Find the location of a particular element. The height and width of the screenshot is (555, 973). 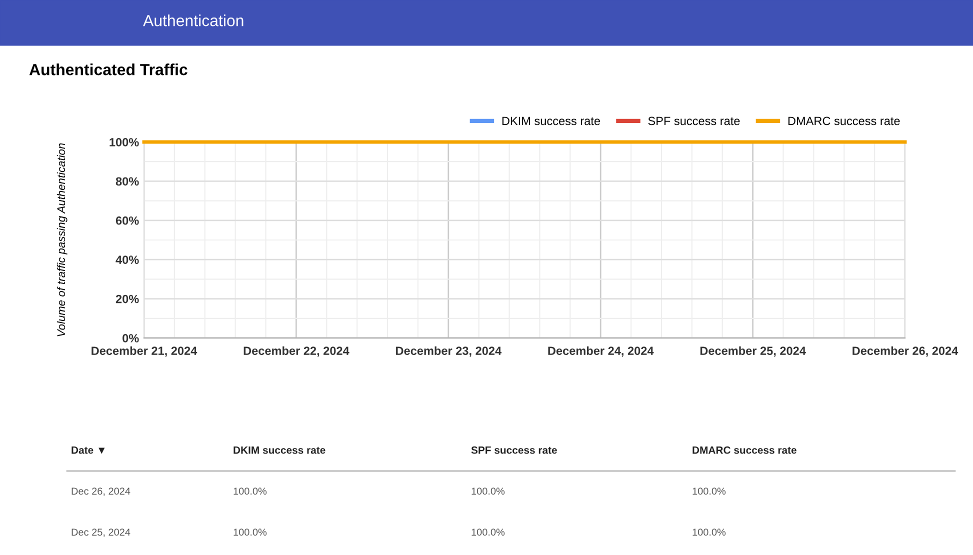

x-tick-label: December 23, 2024 is located at coordinates (449, 351).